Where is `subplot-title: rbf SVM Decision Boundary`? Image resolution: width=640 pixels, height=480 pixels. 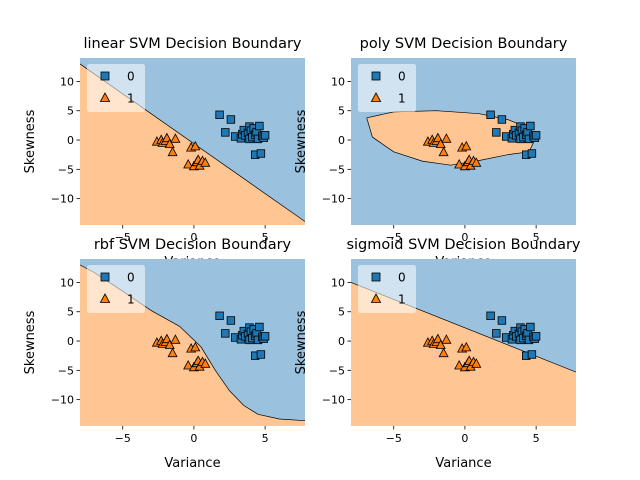 subplot-title: rbf SVM Decision Boundary is located at coordinates (193, 245).